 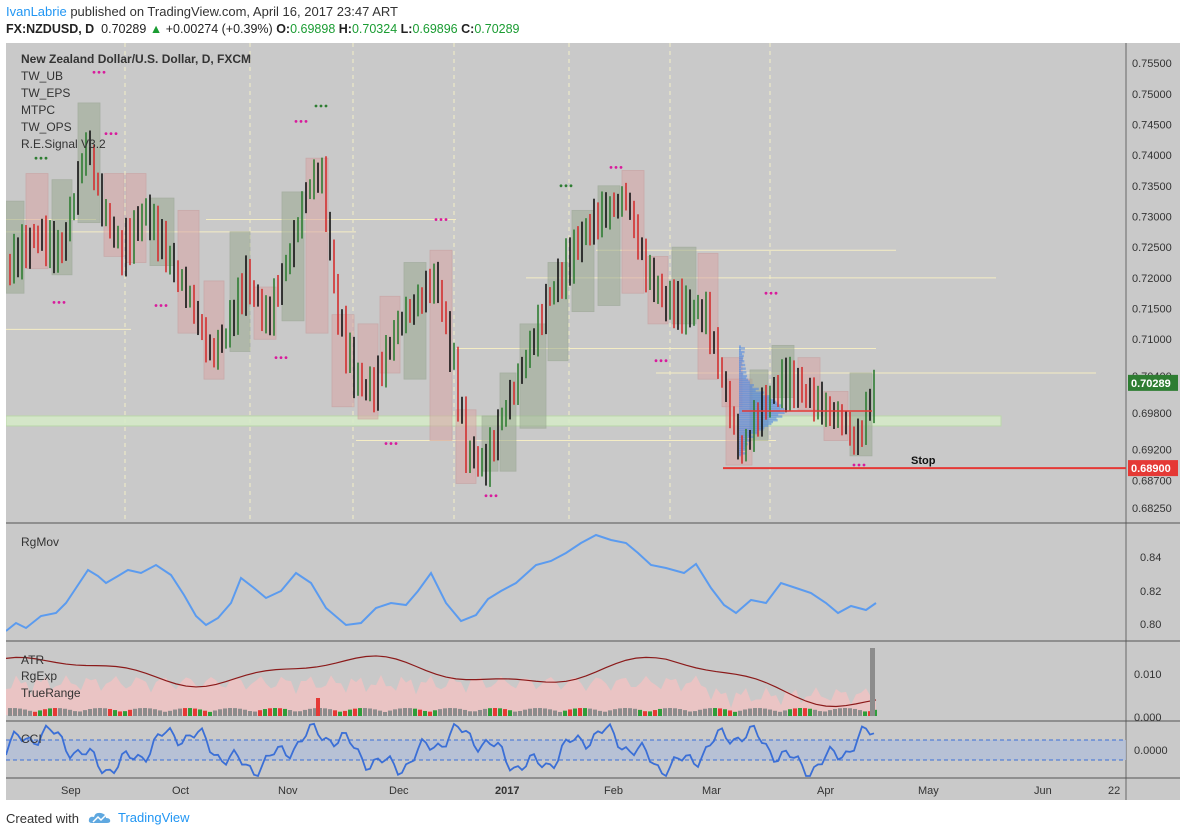 I want to click on time-tick: Dec, so click(x=399, y=791).